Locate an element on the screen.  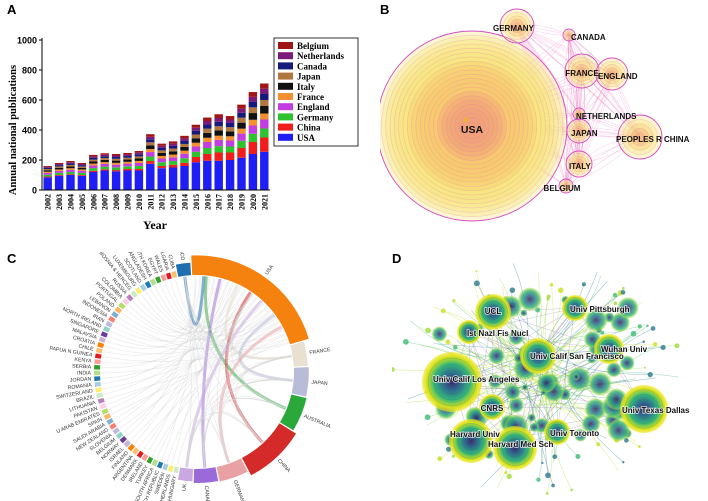
chord-arc-bosnia-herceg is located at coordinates (134, 294).